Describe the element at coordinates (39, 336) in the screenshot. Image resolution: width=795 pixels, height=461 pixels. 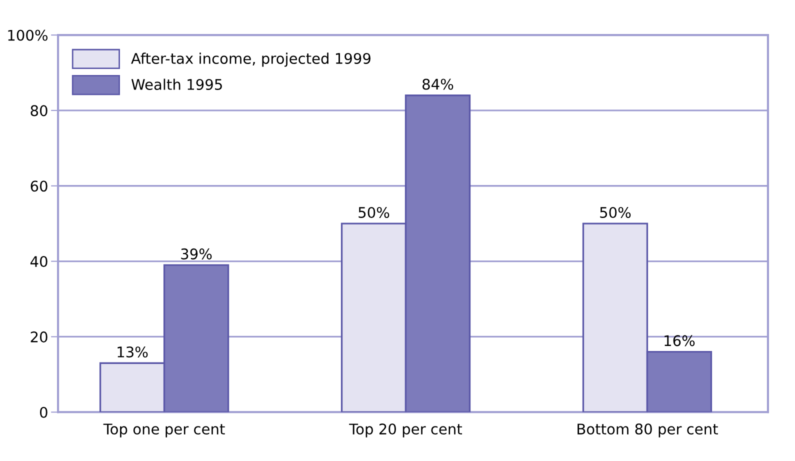
I see `y-tick-label: 20` at that location.